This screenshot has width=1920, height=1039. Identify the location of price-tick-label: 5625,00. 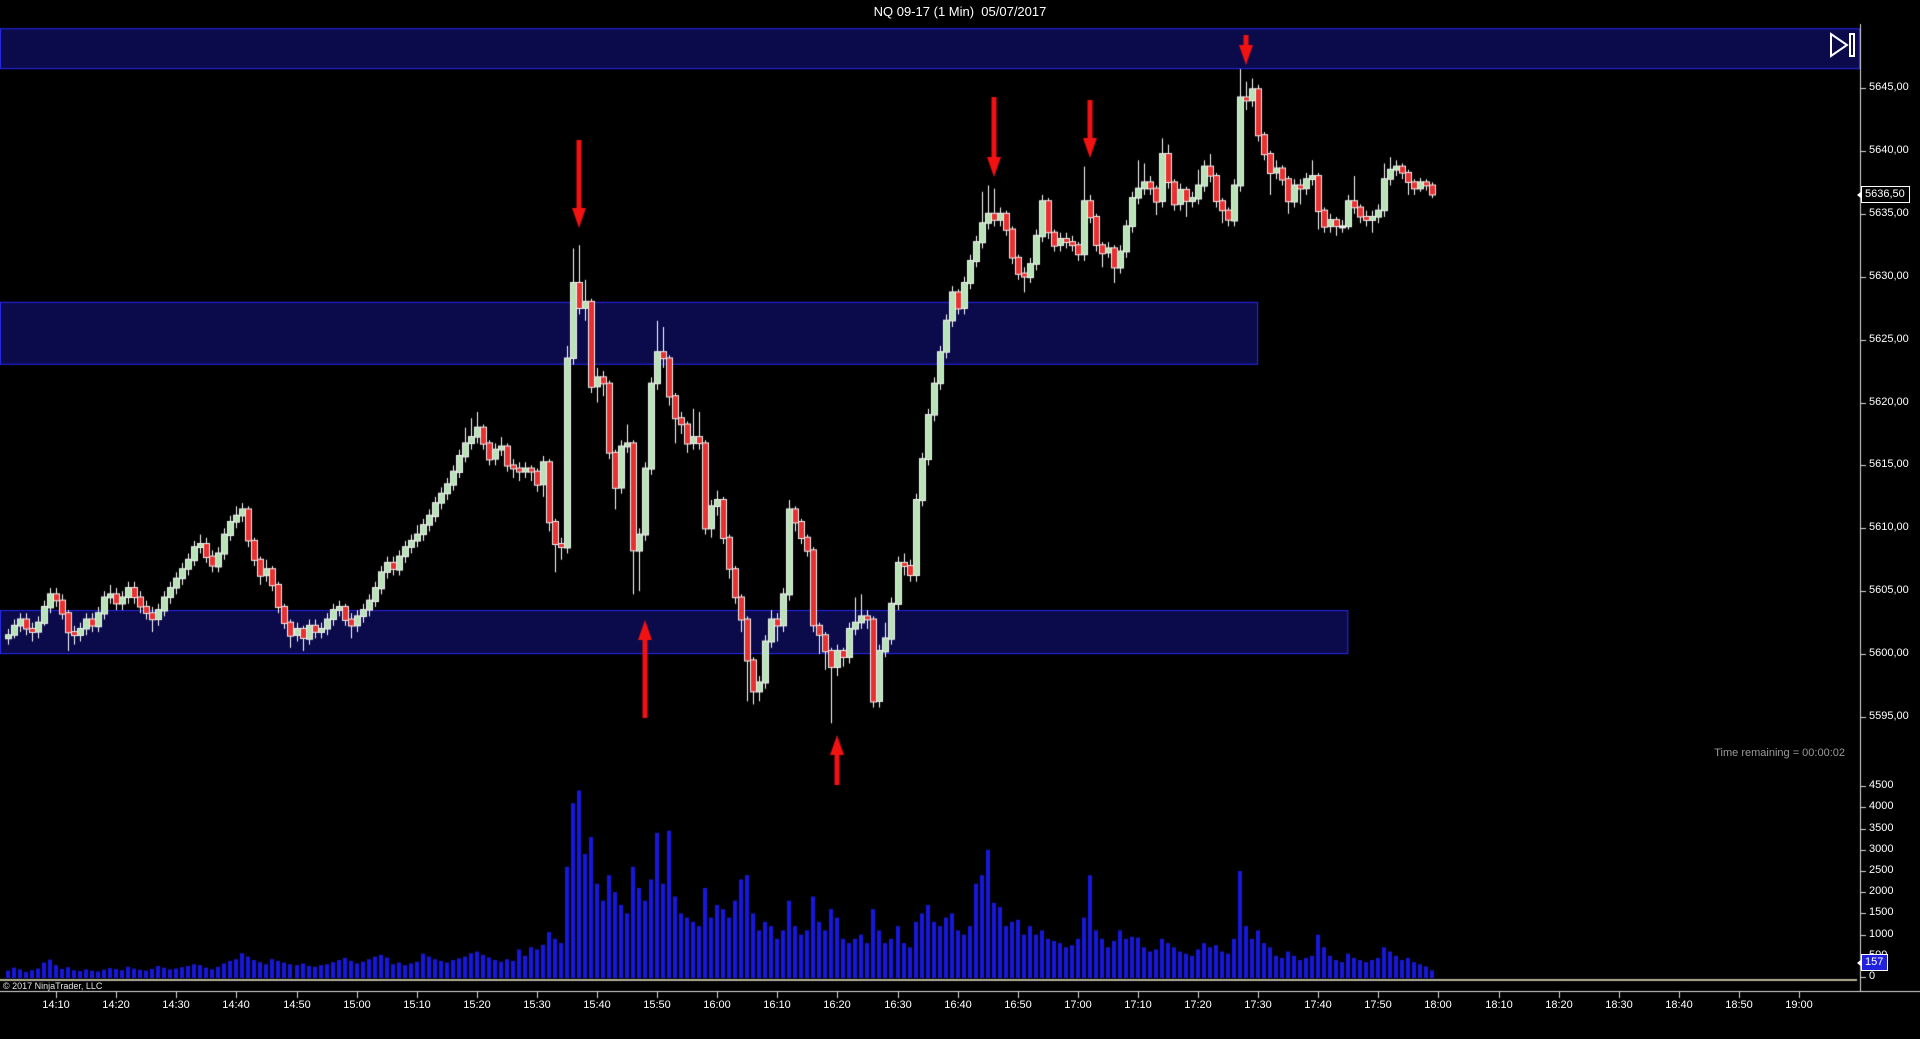
(1889, 339).